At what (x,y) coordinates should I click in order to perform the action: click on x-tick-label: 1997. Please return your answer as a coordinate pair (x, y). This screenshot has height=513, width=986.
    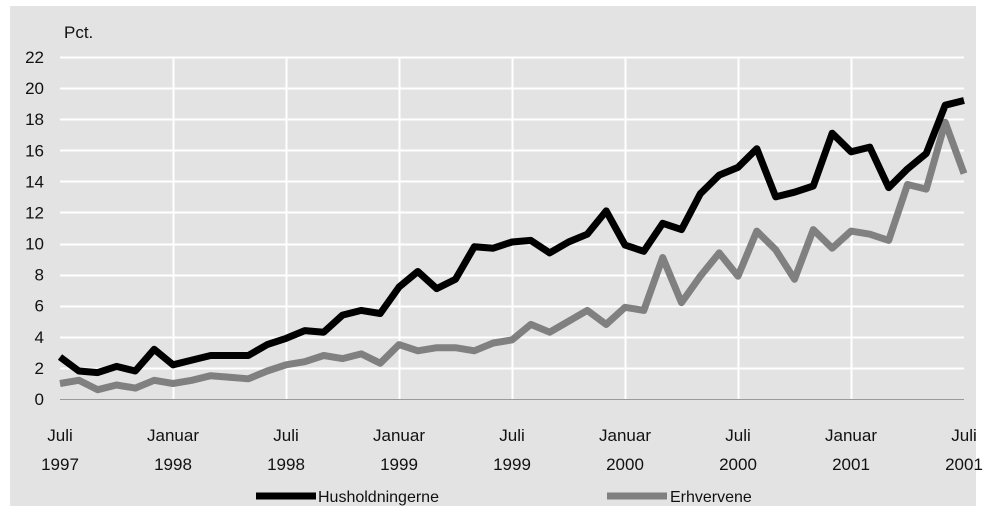
    Looking at the image, I should click on (60, 464).